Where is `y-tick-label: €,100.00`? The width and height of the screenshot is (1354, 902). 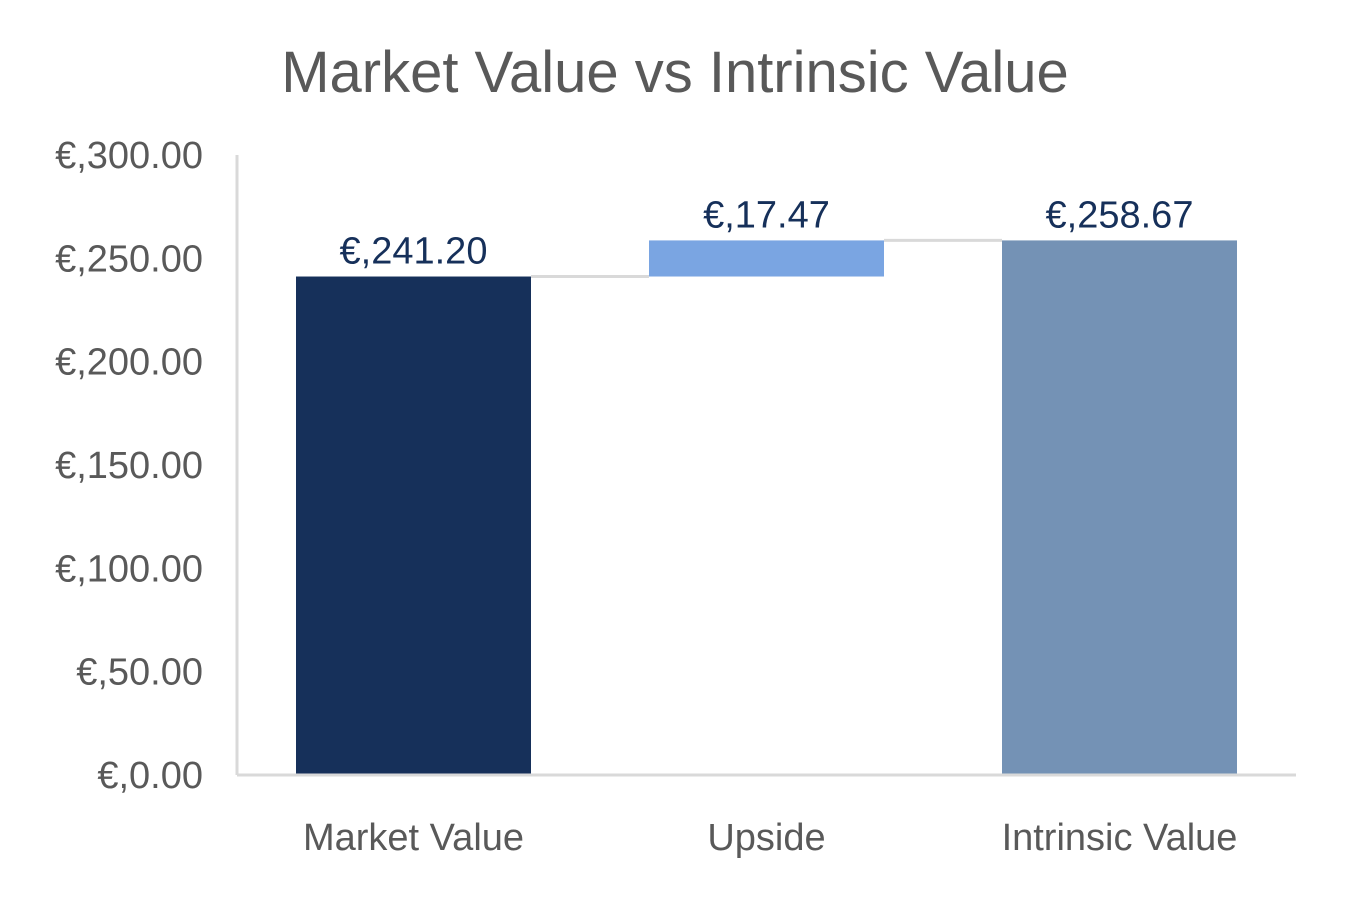 y-tick-label: €,100.00 is located at coordinates (129, 569).